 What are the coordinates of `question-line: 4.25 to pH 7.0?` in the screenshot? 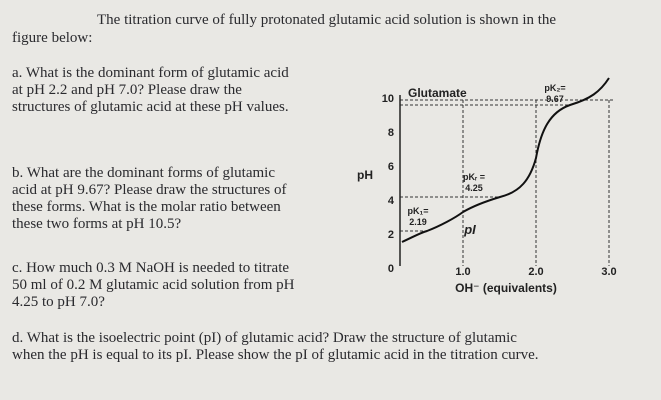 It's located at (58, 302).